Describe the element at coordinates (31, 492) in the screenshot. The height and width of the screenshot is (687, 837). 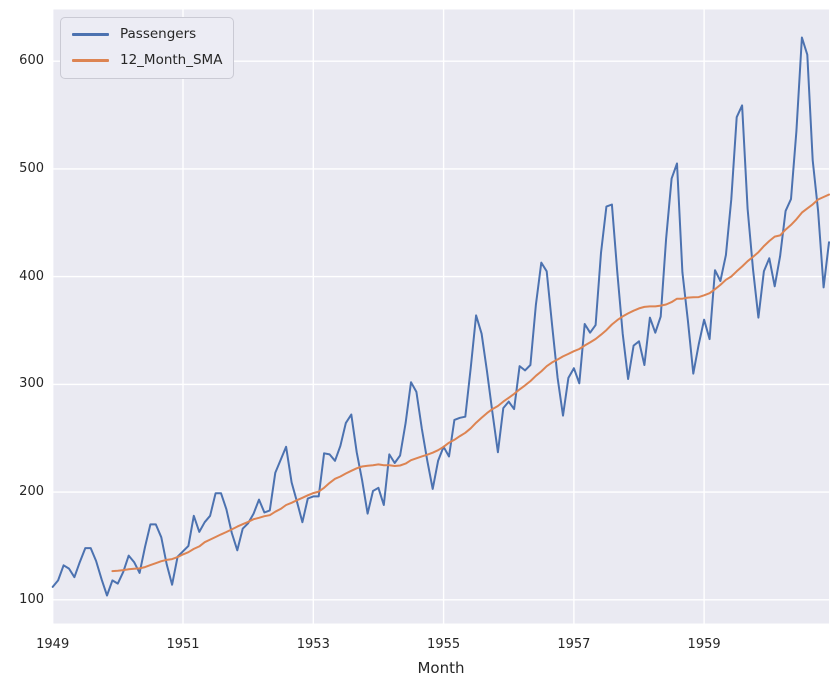
I see `y-tick-label: 200` at that location.